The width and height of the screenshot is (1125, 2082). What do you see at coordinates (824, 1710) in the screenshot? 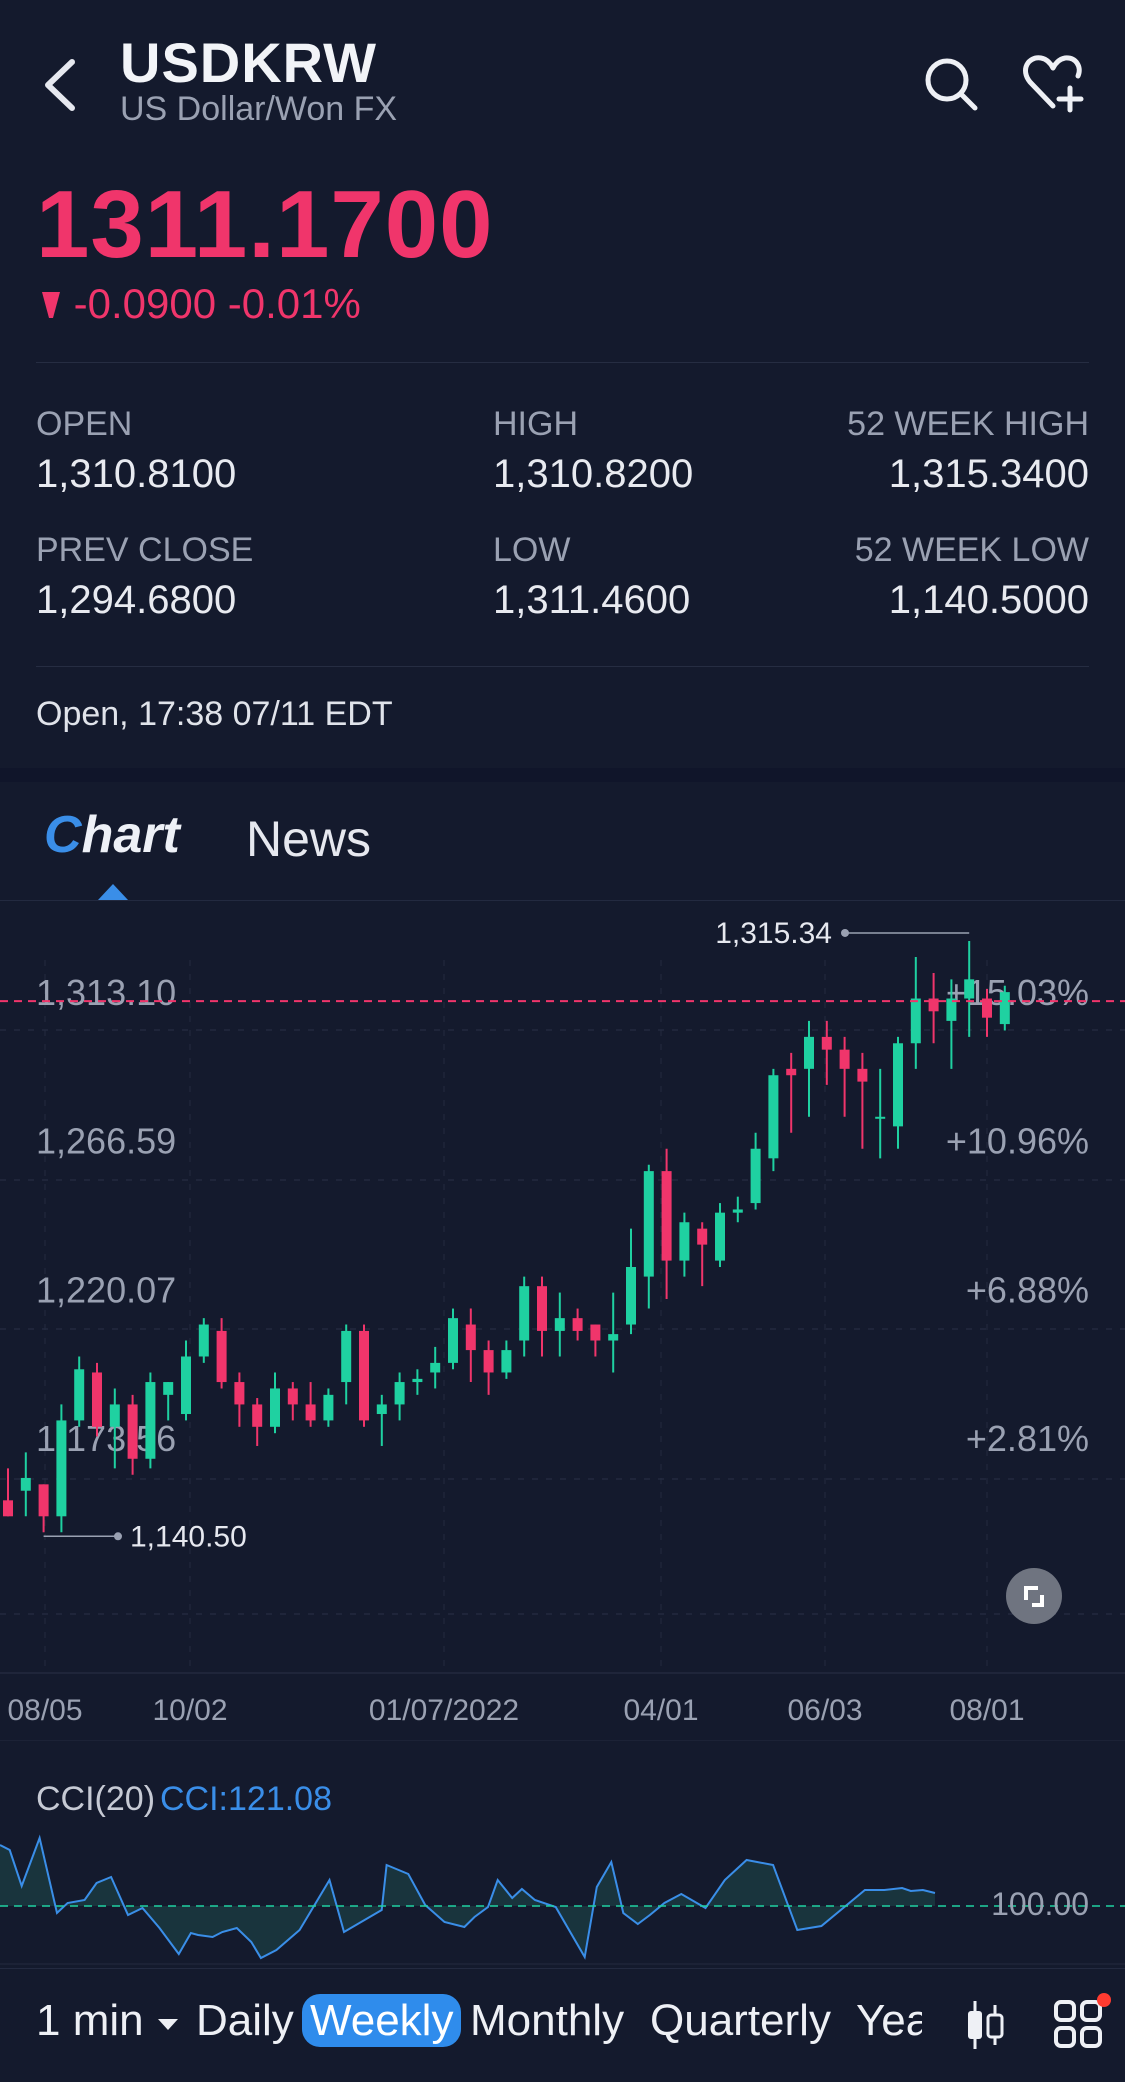
I see `x-tick-label: 06/03` at bounding box center [824, 1710].